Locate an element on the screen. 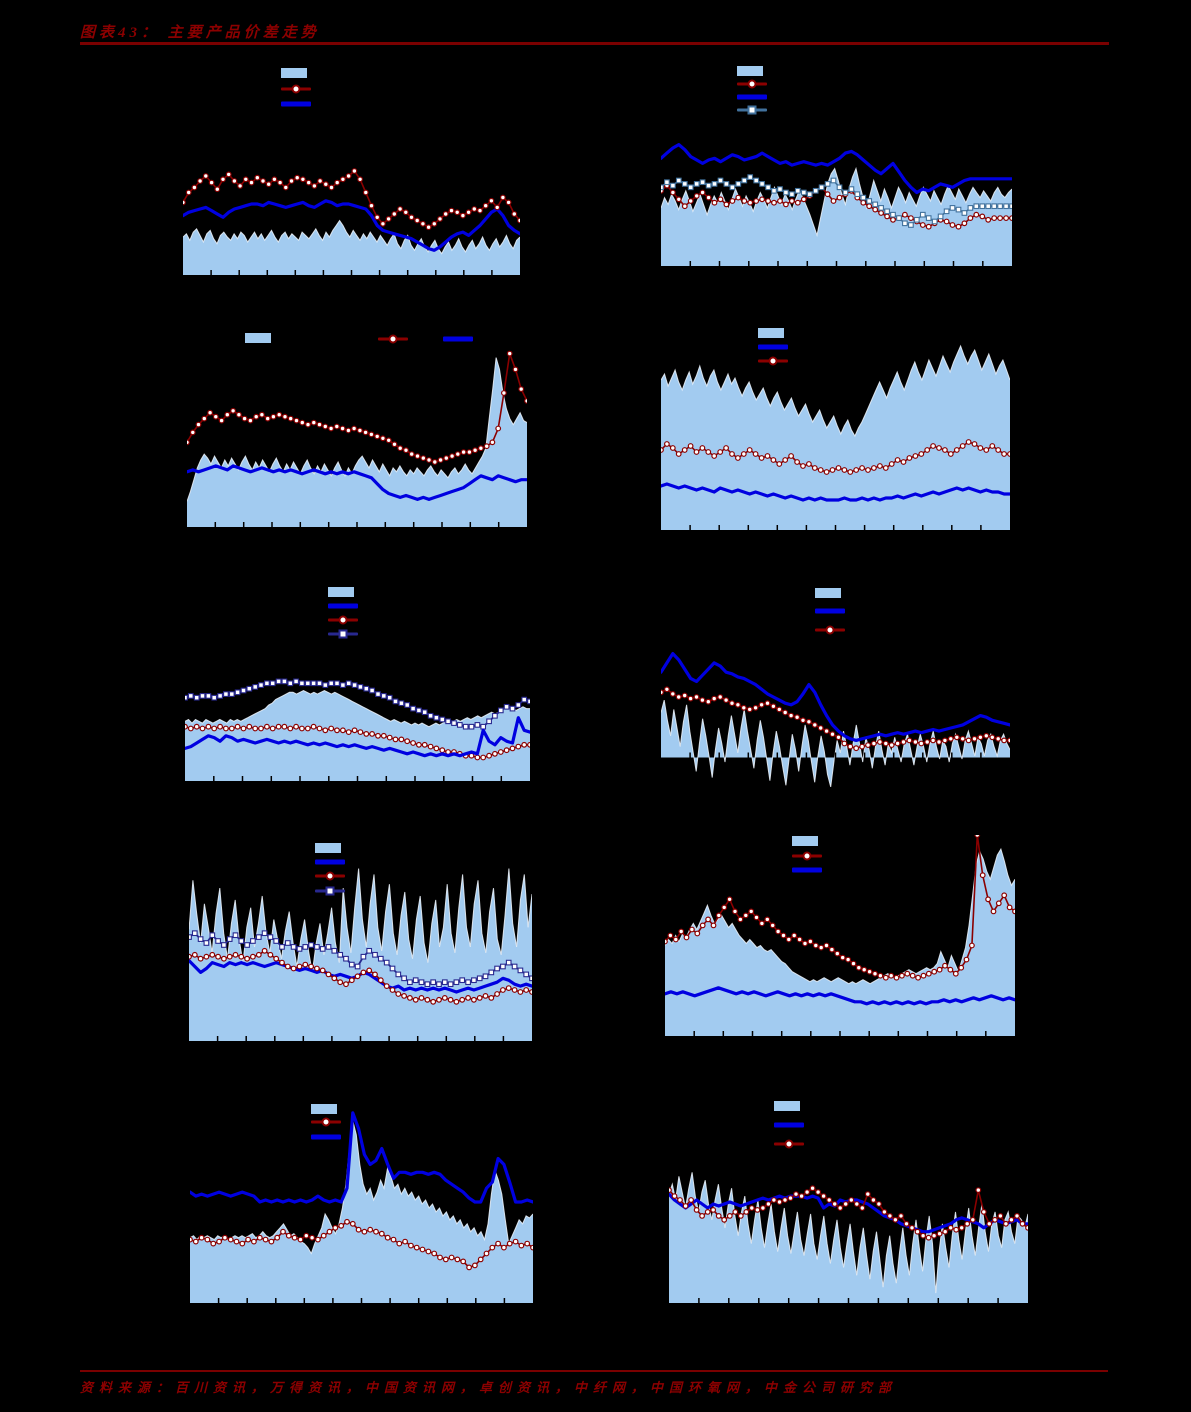  legend-marker-circle is located at coordinates (330, 875).